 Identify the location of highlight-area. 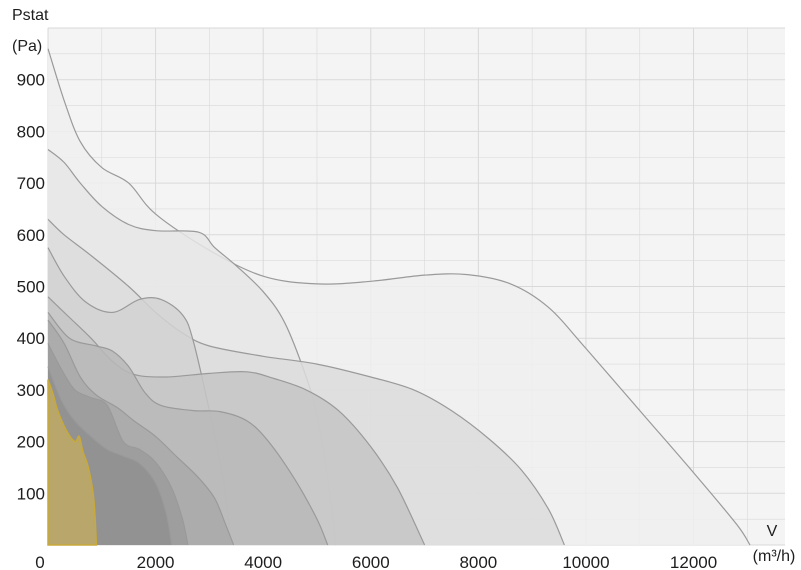
(72, 462).